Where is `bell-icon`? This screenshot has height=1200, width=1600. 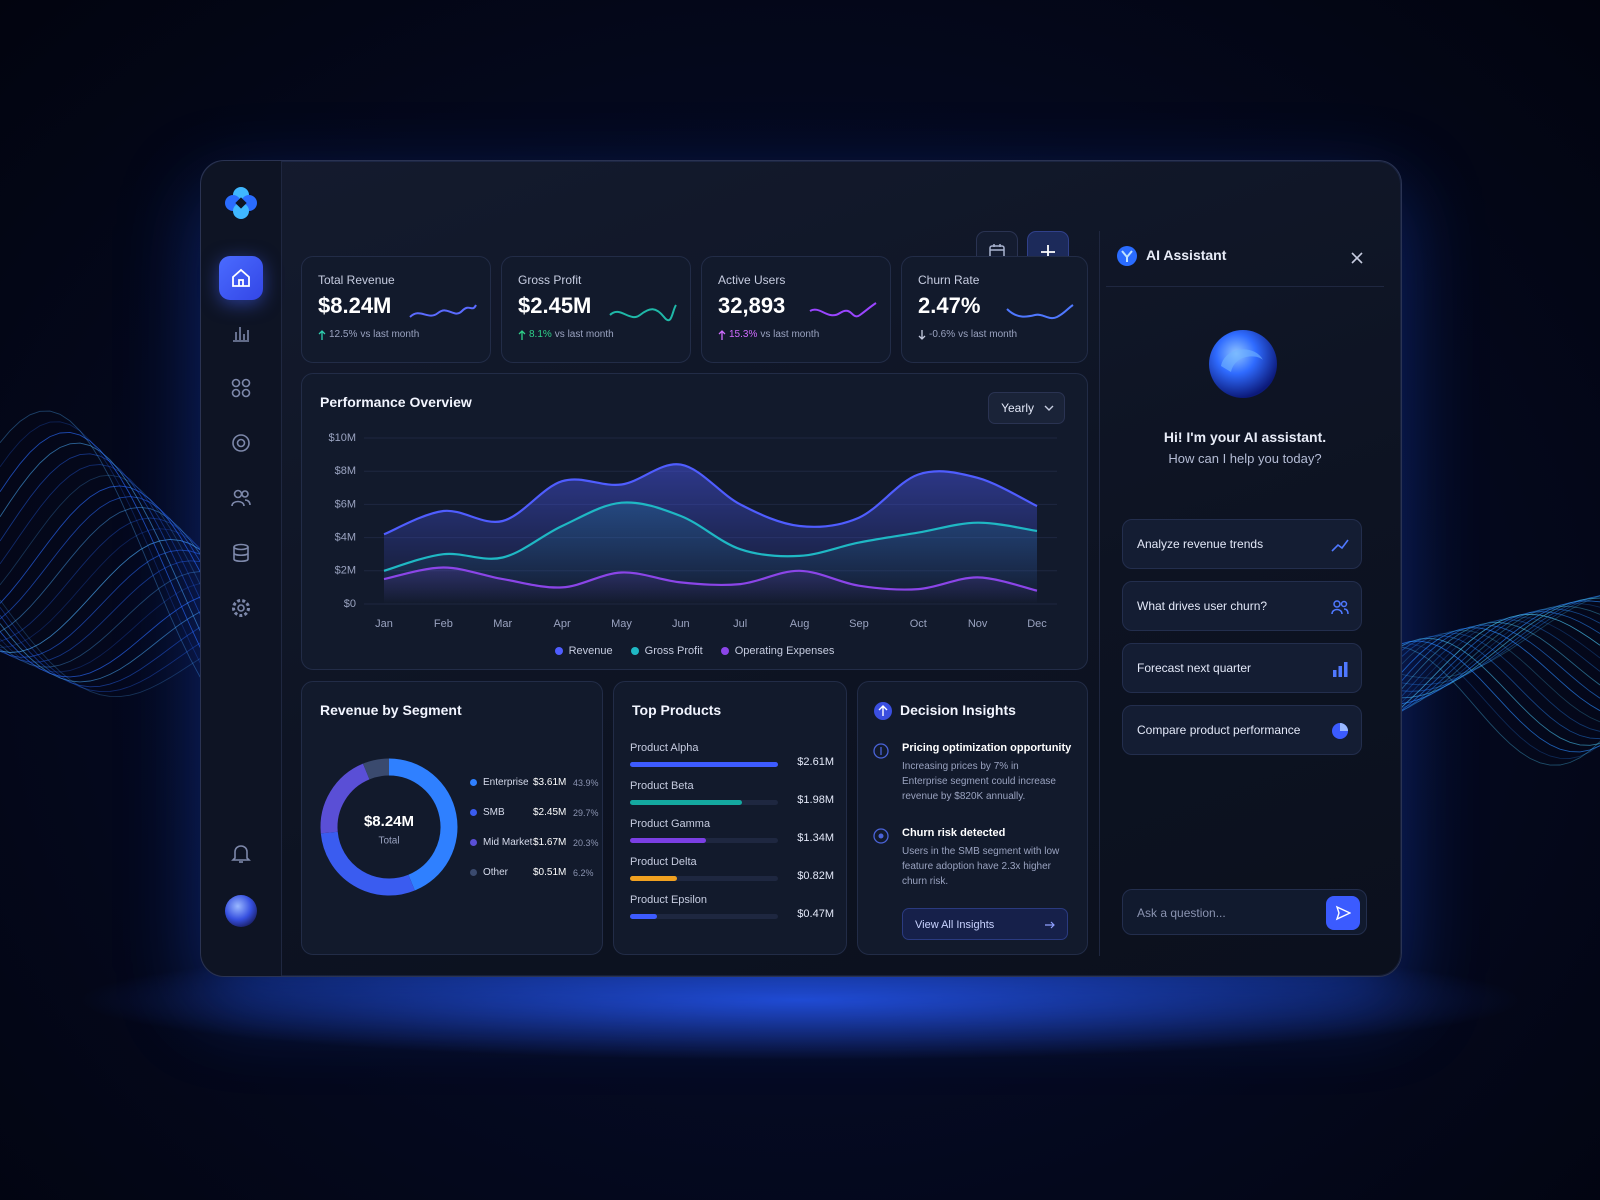
bell-icon is located at coordinates (241, 854).